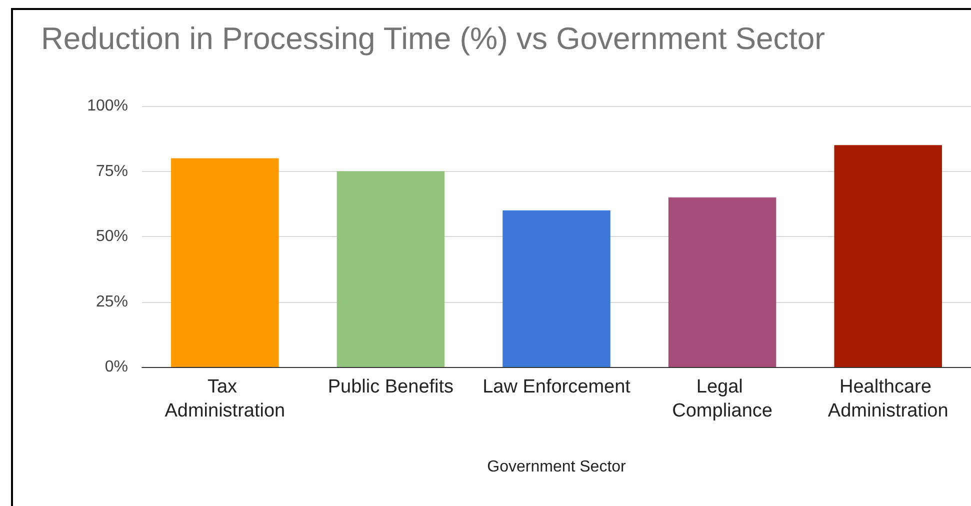 This screenshot has width=971, height=506. Describe the element at coordinates (112, 236) in the screenshot. I see `y-tick-label: 50%` at that location.